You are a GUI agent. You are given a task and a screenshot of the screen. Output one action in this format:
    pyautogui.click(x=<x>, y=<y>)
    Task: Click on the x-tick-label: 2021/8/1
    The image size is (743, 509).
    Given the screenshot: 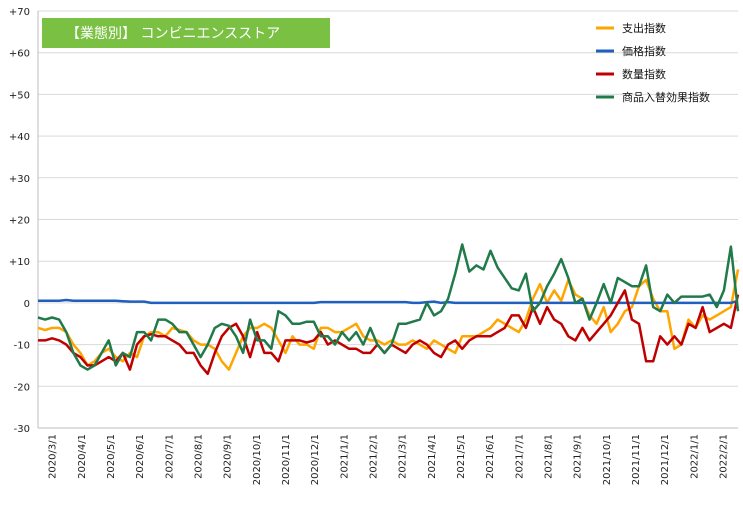 What is the action you would take?
    pyautogui.click(x=548, y=456)
    